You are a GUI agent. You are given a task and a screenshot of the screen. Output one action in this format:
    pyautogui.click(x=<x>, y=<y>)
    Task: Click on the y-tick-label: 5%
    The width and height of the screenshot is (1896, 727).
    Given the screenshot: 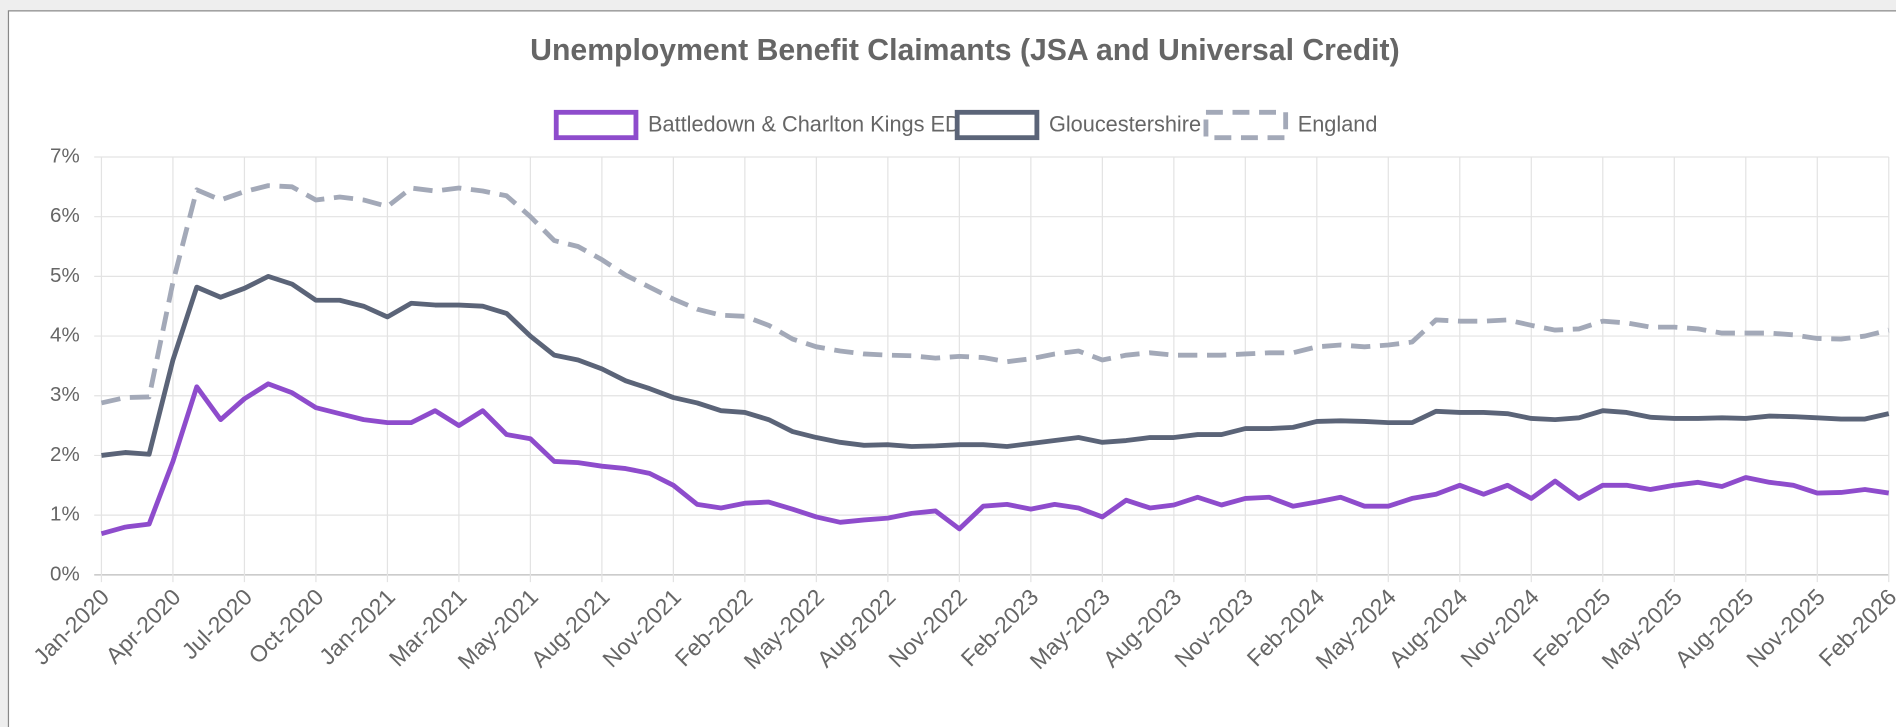 What is the action you would take?
    pyautogui.click(x=65, y=275)
    